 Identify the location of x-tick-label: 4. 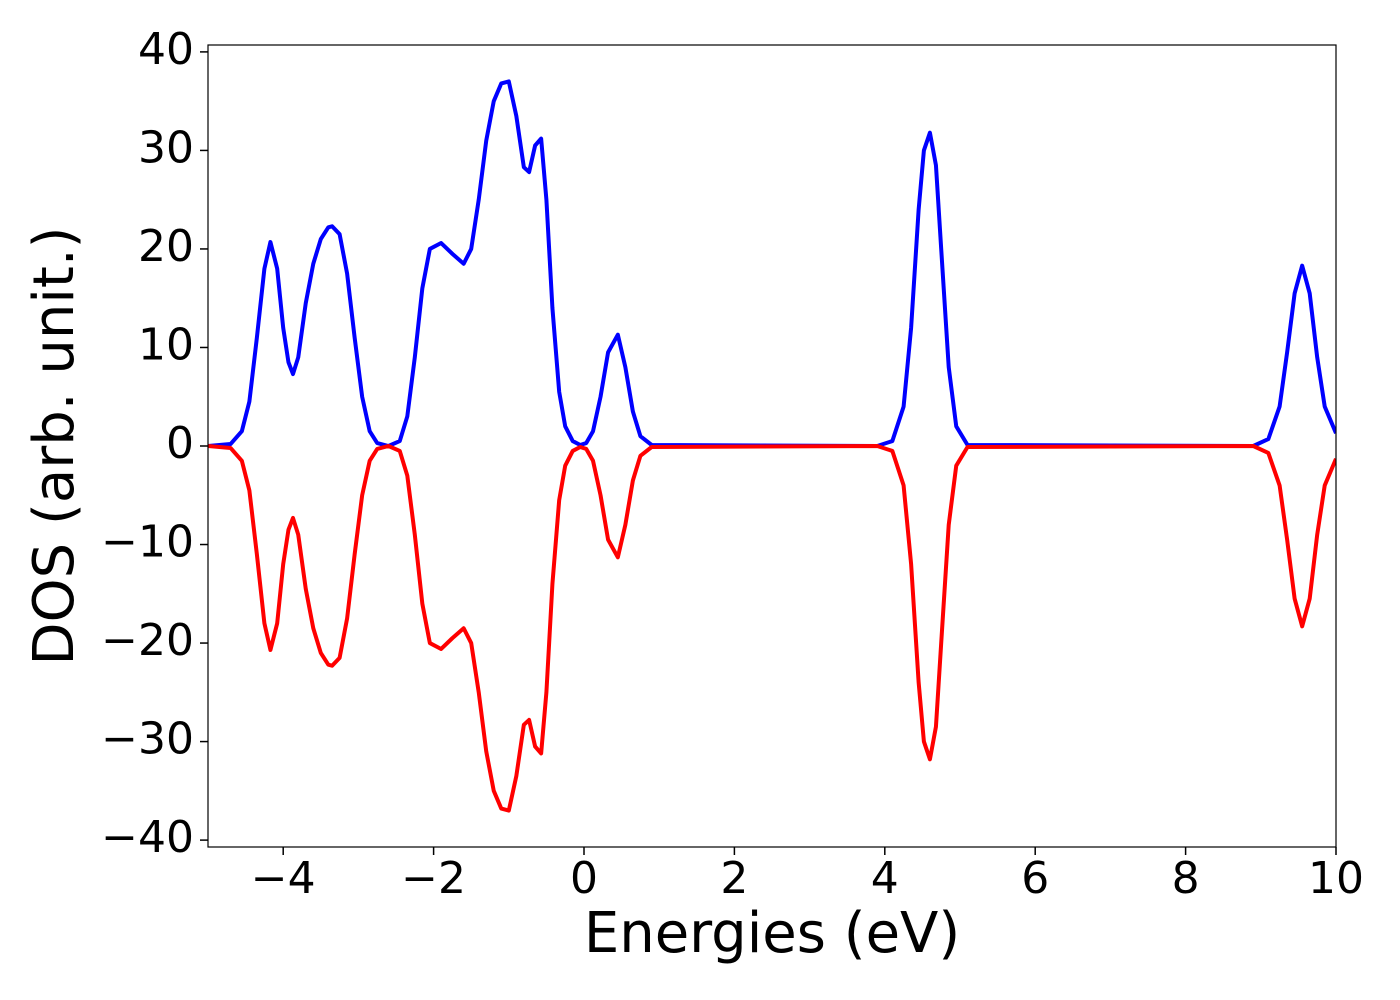
(885, 878).